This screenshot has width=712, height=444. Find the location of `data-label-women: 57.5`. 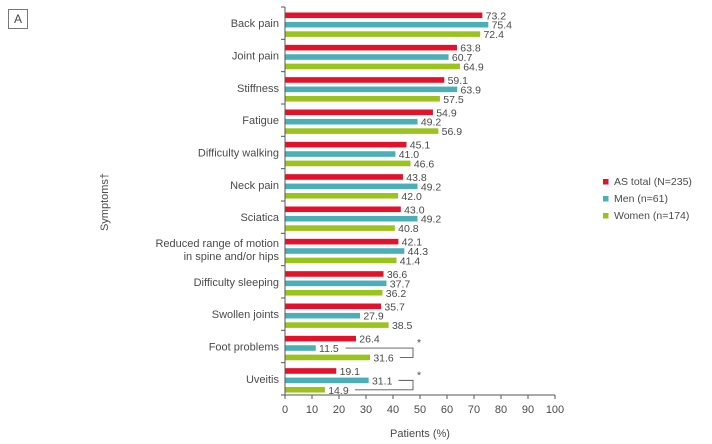

data-label-women: 57.5 is located at coordinates (453, 100).